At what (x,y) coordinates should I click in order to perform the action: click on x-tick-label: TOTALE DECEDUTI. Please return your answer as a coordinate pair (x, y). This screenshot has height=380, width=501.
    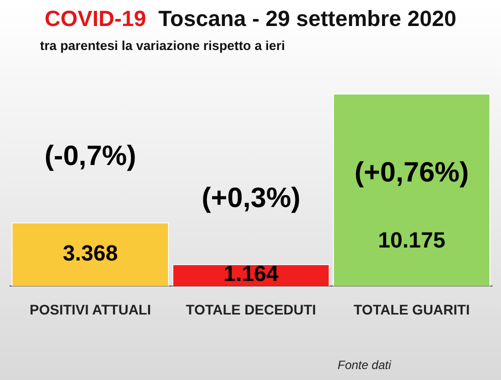
    Looking at the image, I should click on (251, 309).